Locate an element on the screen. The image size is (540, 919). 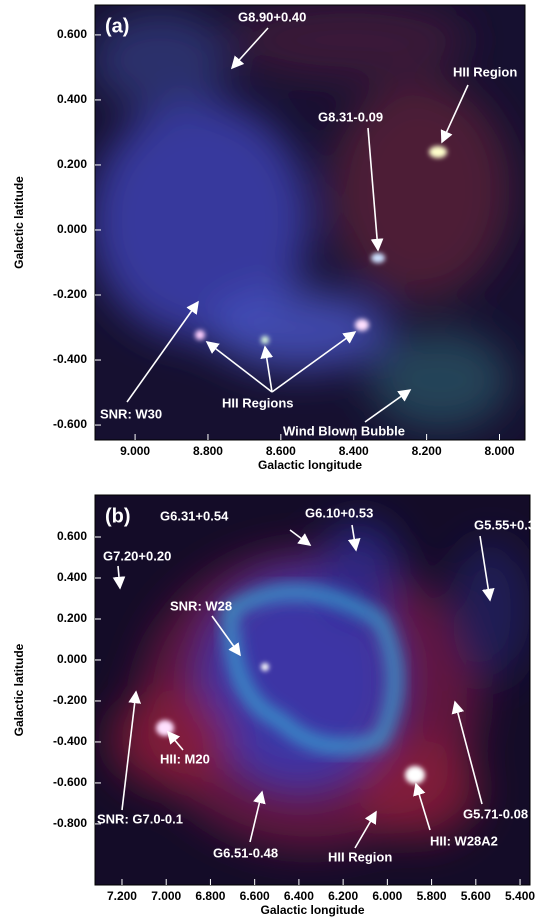
panel-label: (a) is located at coordinates (117, 26).